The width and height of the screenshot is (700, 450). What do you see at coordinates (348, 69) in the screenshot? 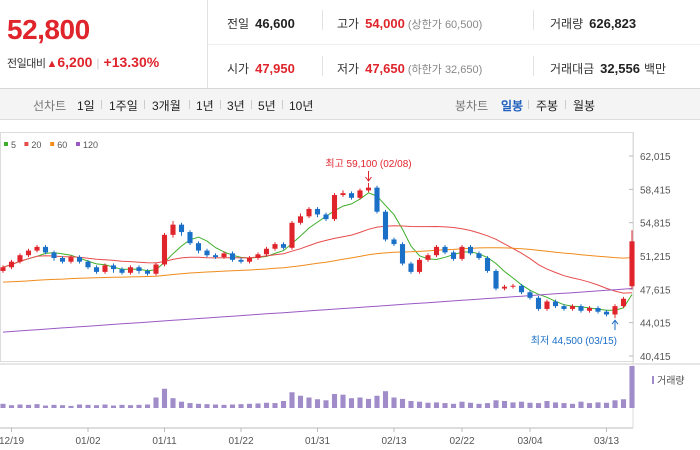
I see `low-label: 저가` at bounding box center [348, 69].